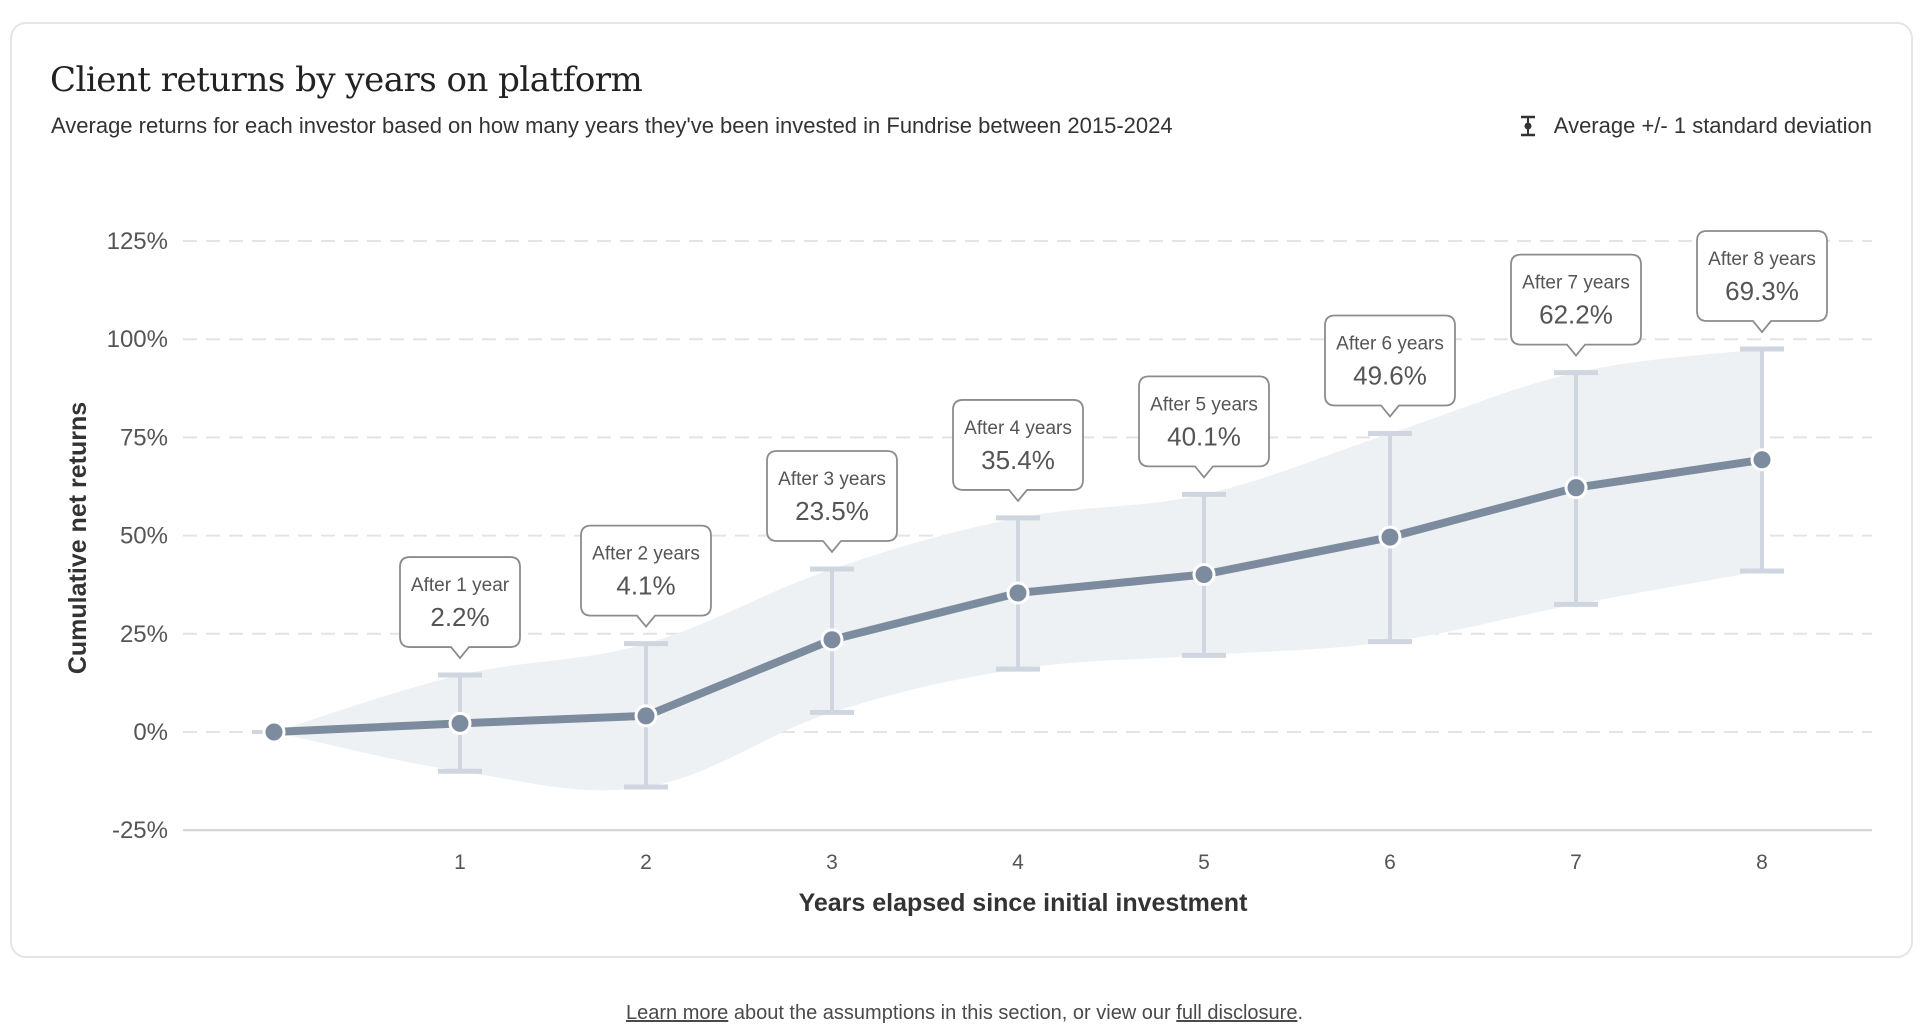 Image resolution: width=1929 pixels, height=1036 pixels. Describe the element at coordinates (1576, 862) in the screenshot. I see `x-tick-label: 7` at that location.